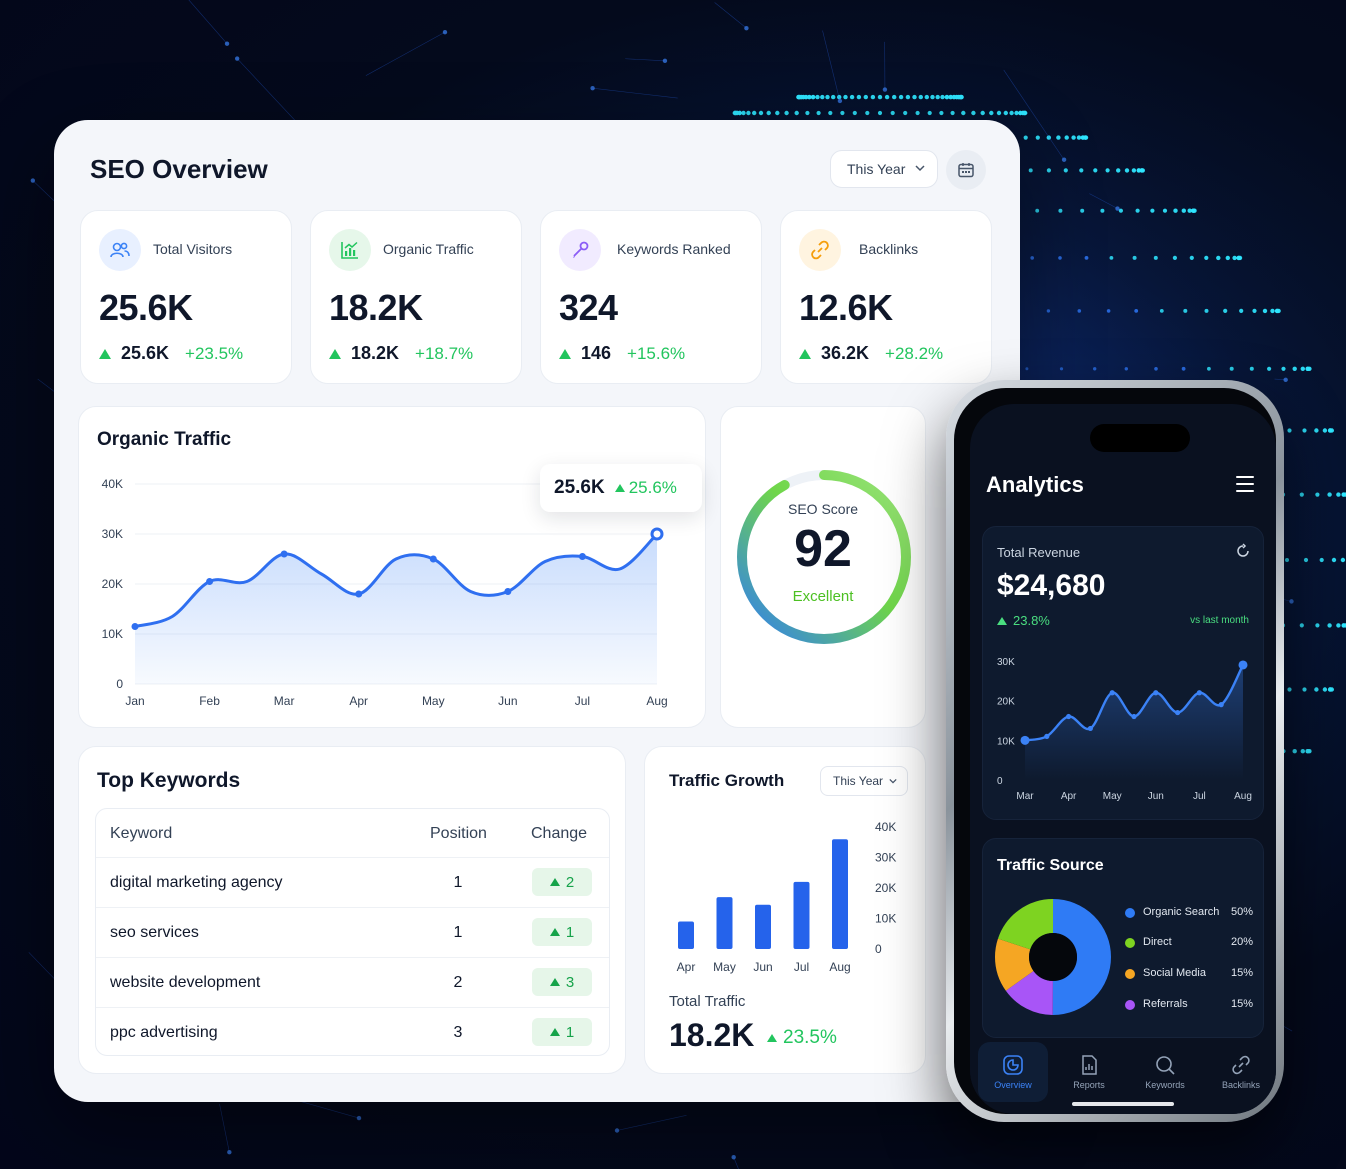 The width and height of the screenshot is (1346, 1169). What do you see at coordinates (1025, 796) in the screenshot?
I see `x-tick-label: Mar` at bounding box center [1025, 796].